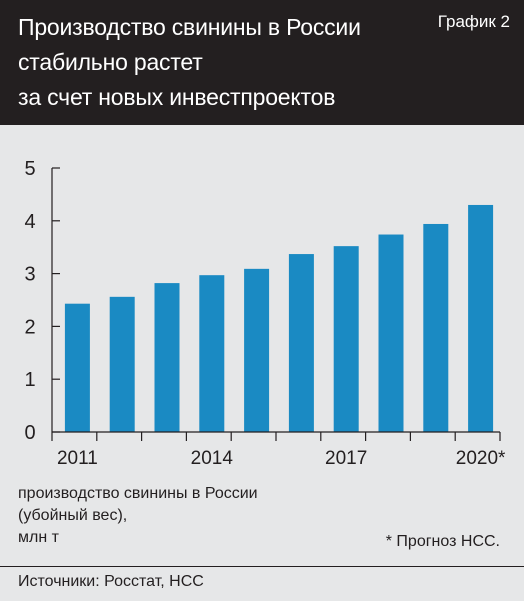 The image size is (524, 601). Describe the element at coordinates (481, 318) in the screenshot. I see `bar-2020` at that location.